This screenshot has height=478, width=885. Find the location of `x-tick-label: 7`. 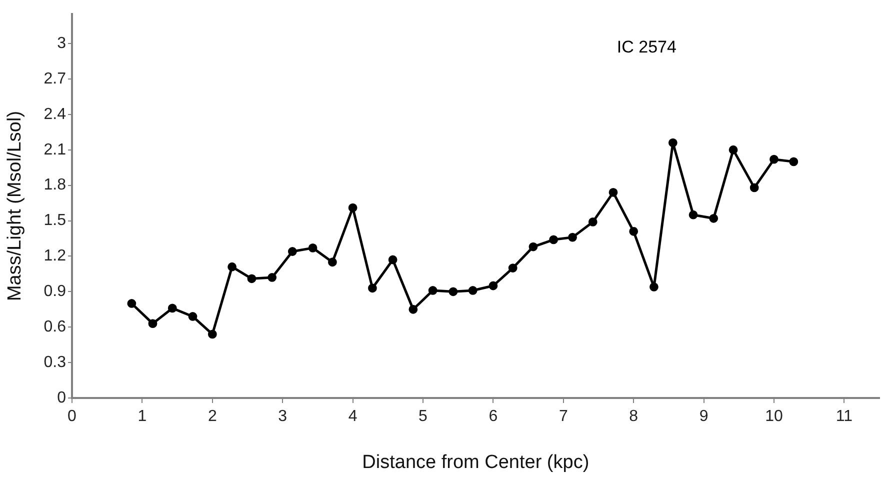

x-tick-label: 7 is located at coordinates (563, 417).